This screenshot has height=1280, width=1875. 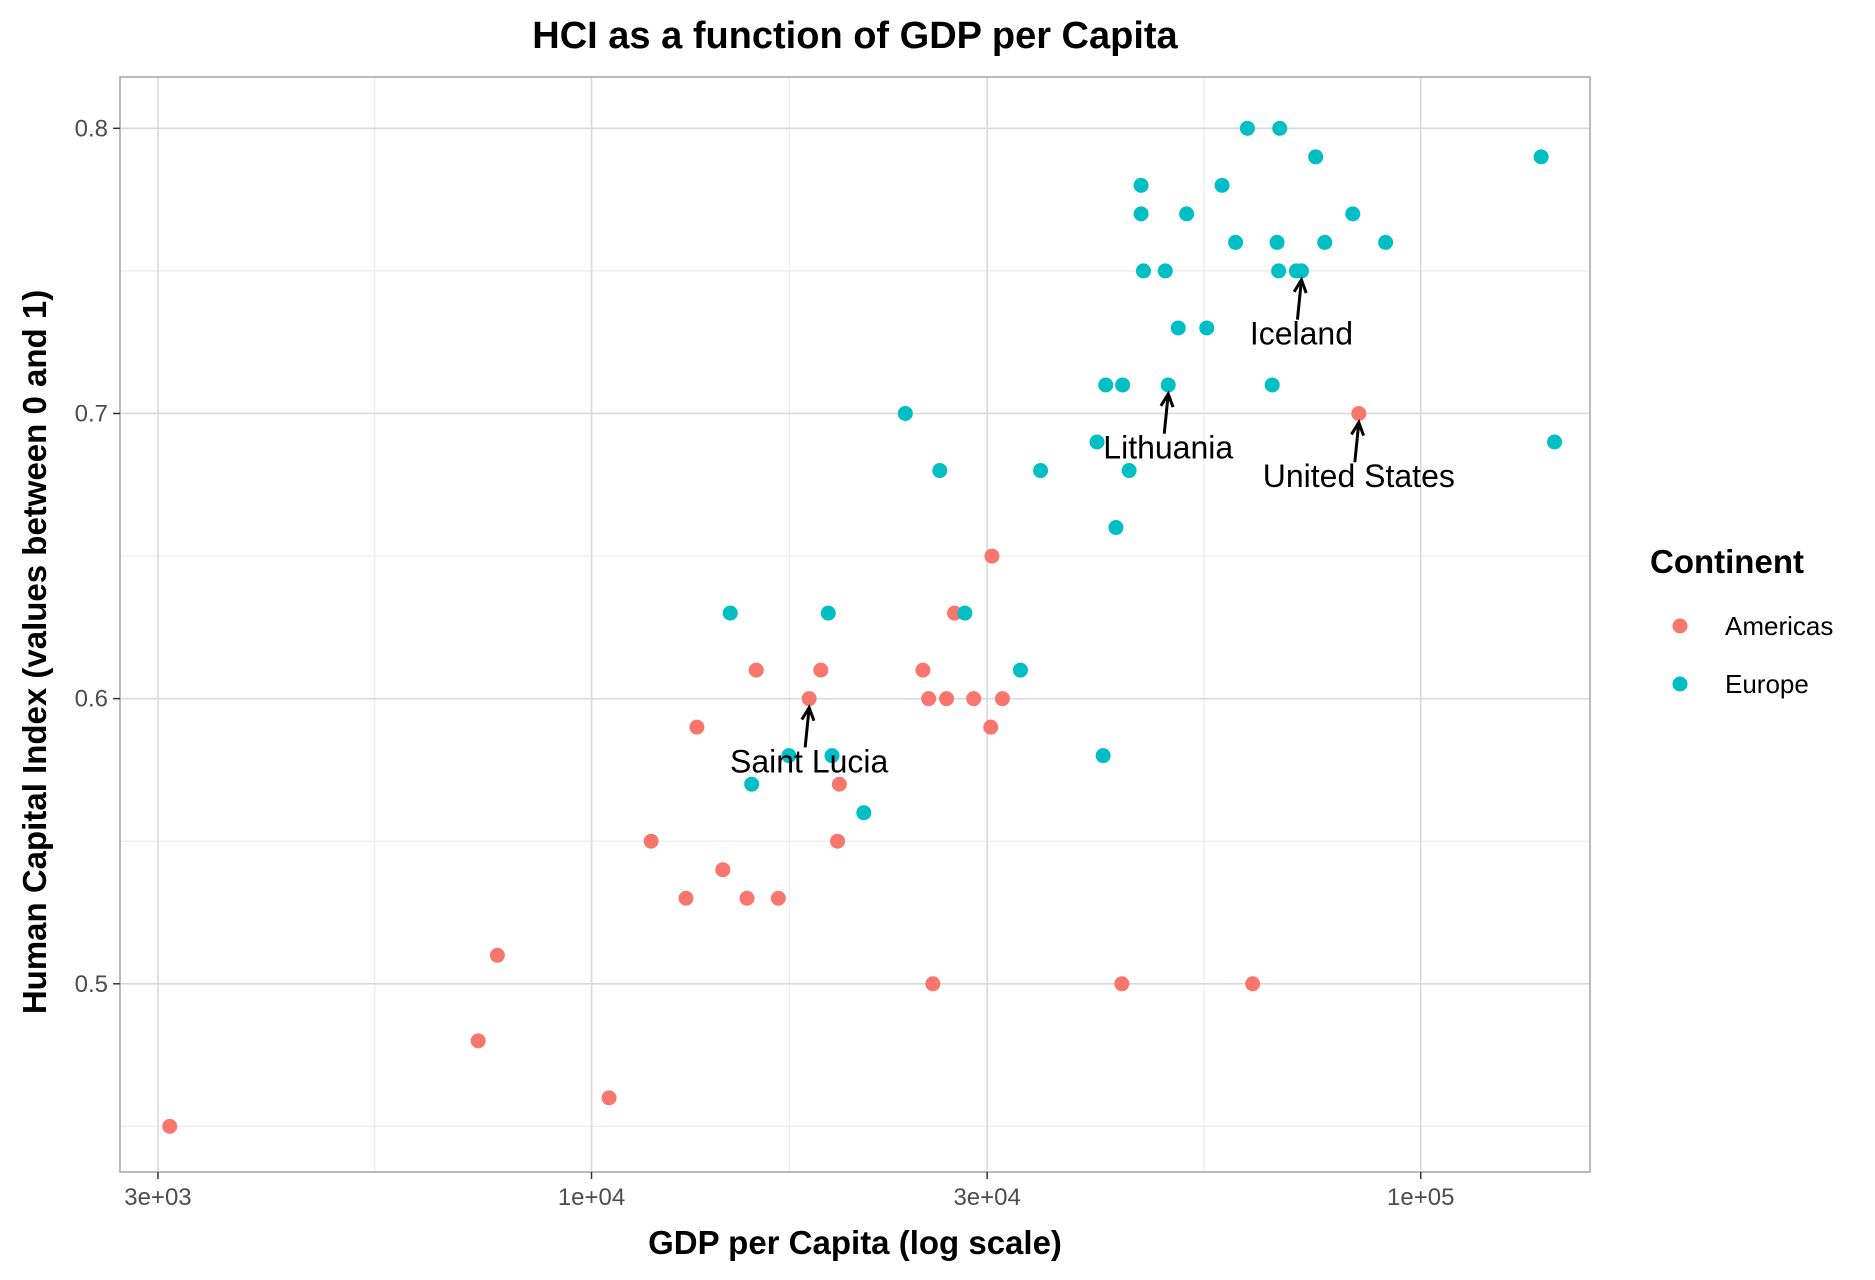 I want to click on chart-title: HCI as a function of GDP per Capita, so click(x=855, y=36).